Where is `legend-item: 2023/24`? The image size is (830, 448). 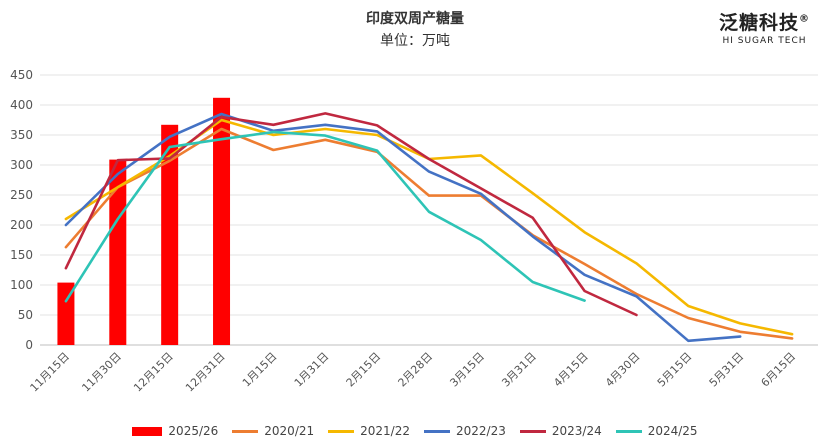 legend-item: 2023/24 is located at coordinates (560, 431).